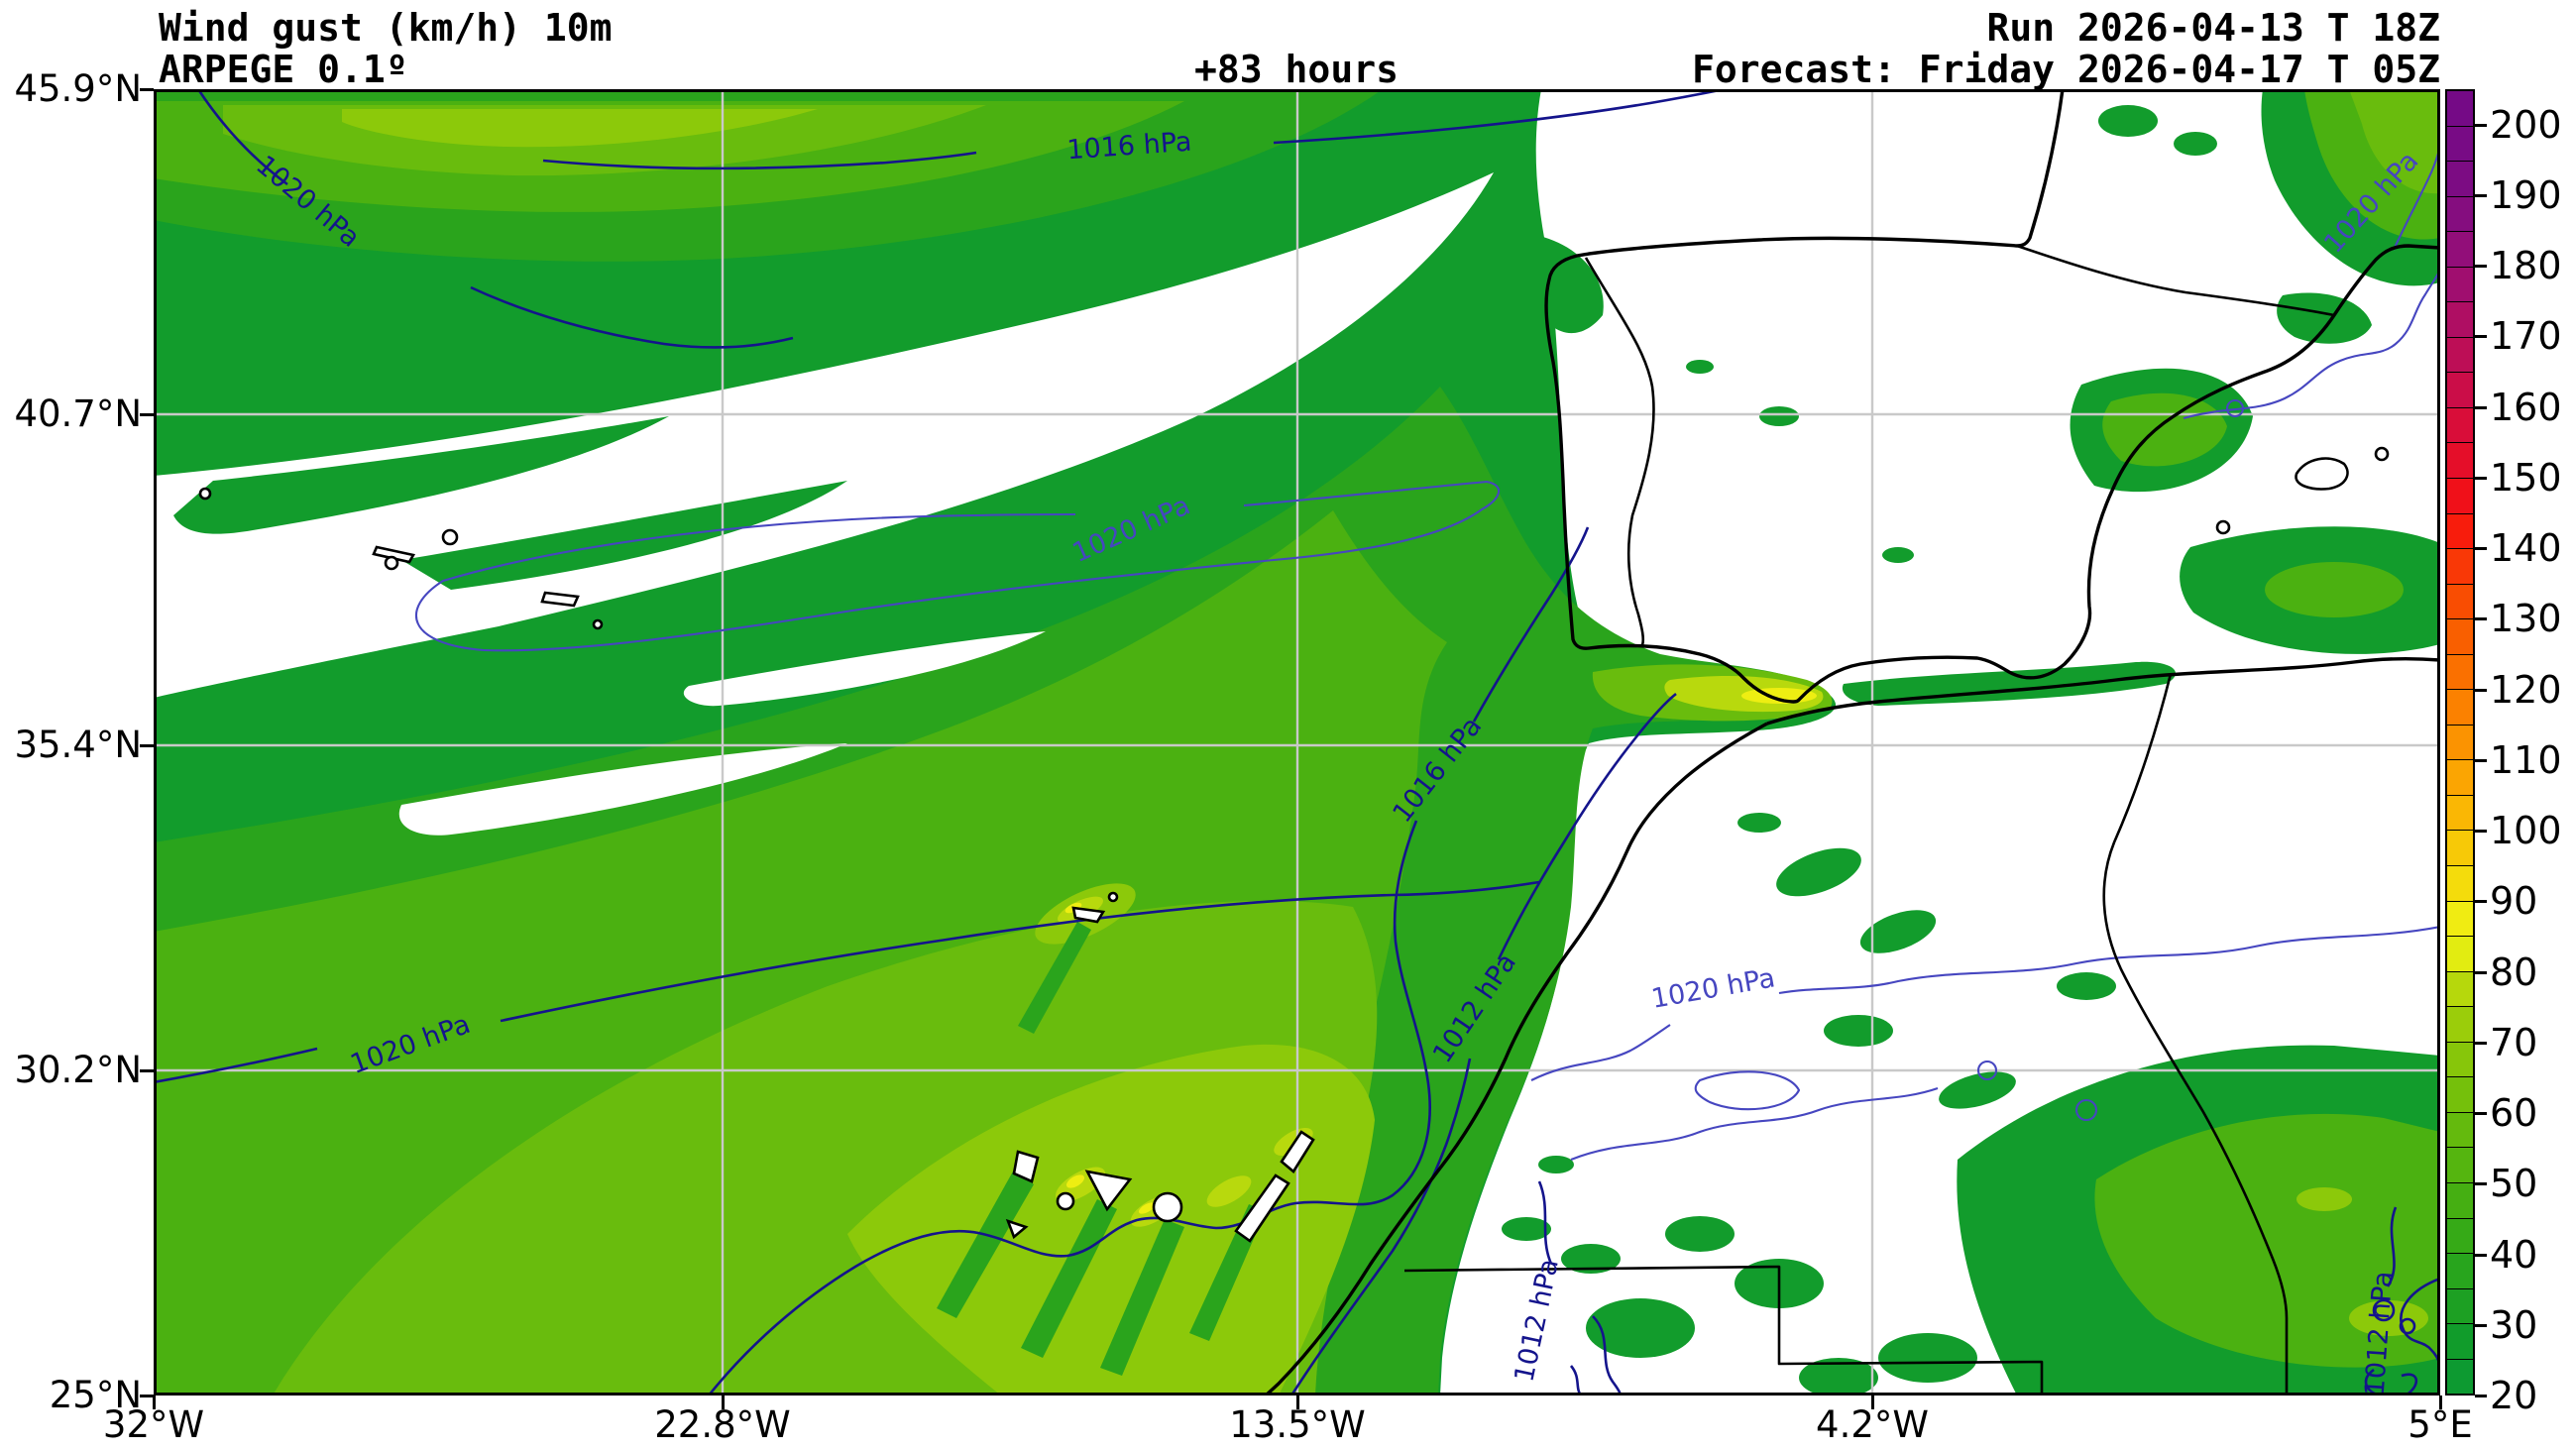 The width and height of the screenshot is (2576, 1452). Describe the element at coordinates (283, 69) in the screenshot. I see `model-label: ARPEGE 0.1º` at that location.